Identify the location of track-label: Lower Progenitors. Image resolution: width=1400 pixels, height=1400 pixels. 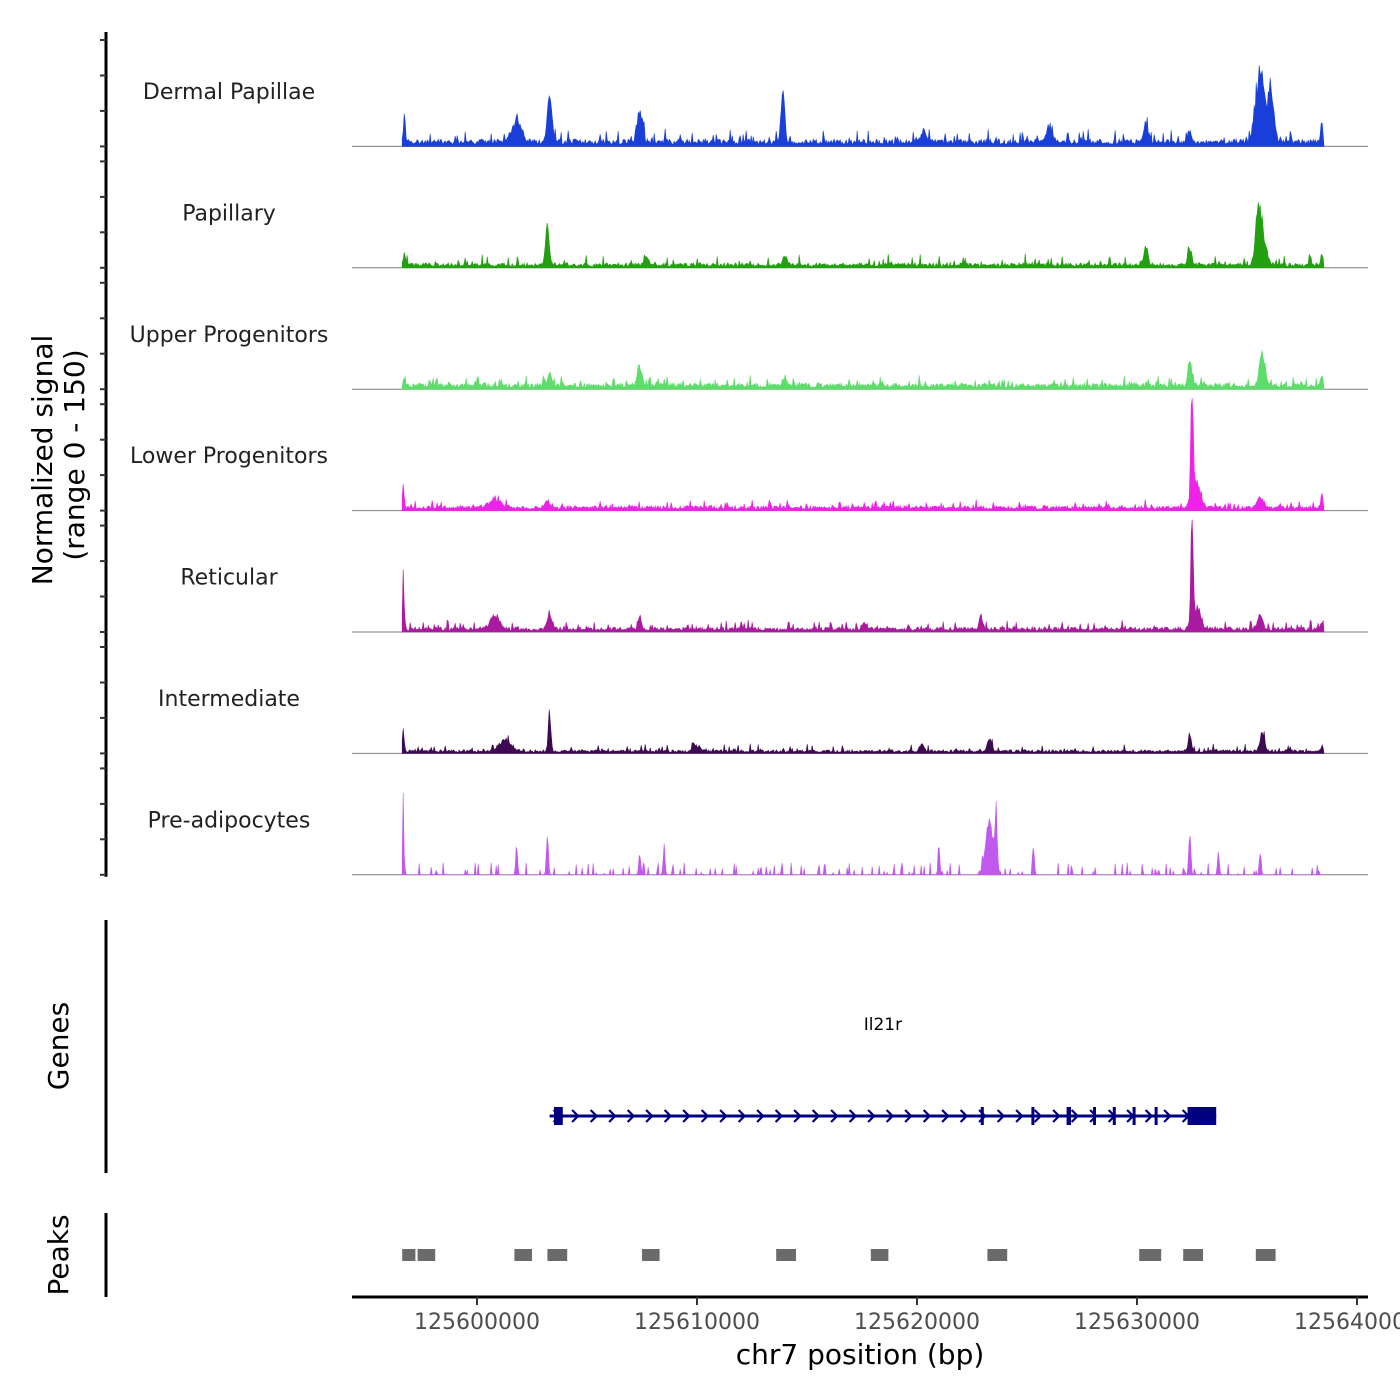
(229, 456).